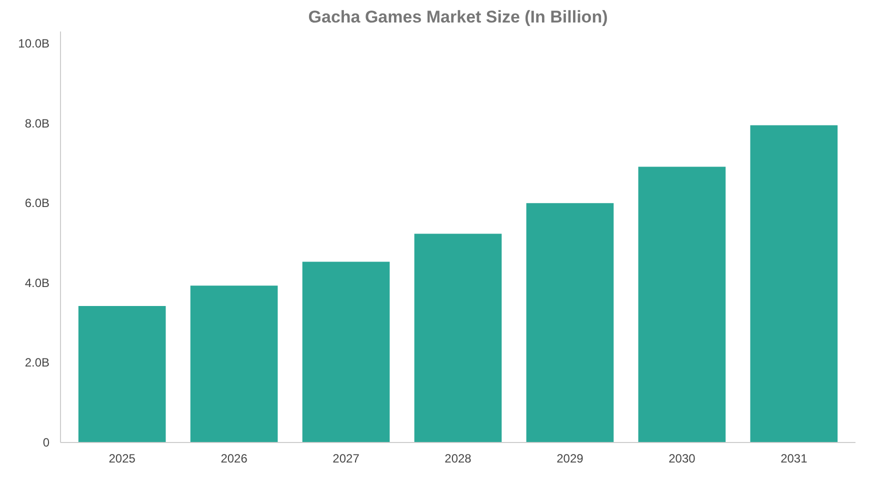 The height and width of the screenshot is (477, 875). I want to click on y-tick-label: 4.0B, so click(37, 283).